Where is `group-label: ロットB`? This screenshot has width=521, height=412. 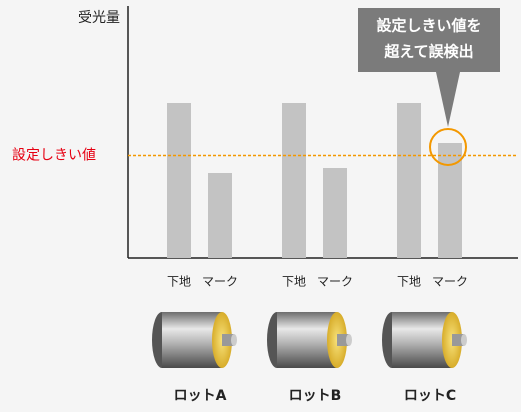 group-label: ロットB is located at coordinates (315, 396).